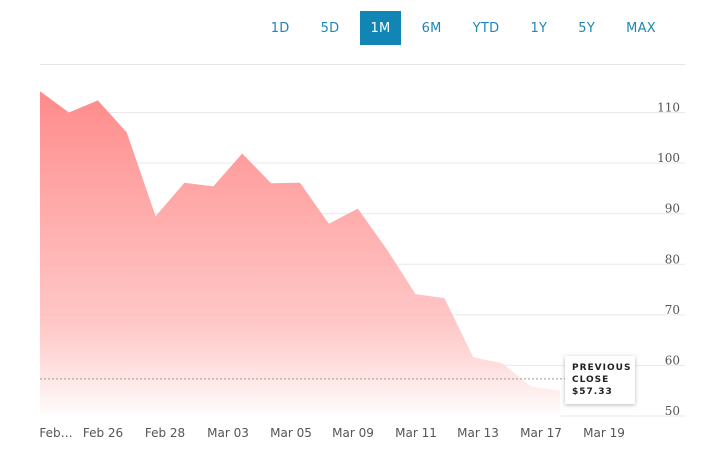  I want to click on range-button-ytd: YTD, so click(486, 28).